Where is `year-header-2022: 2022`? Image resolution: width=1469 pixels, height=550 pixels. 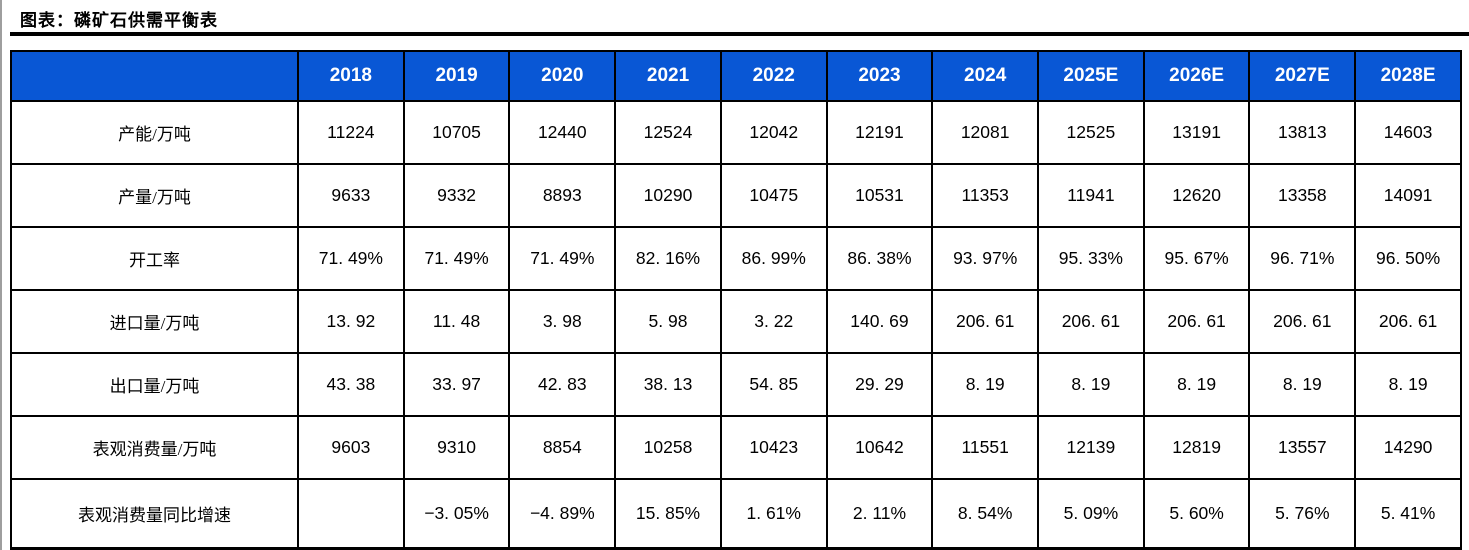
year-header-2022: 2022 is located at coordinates (773, 76).